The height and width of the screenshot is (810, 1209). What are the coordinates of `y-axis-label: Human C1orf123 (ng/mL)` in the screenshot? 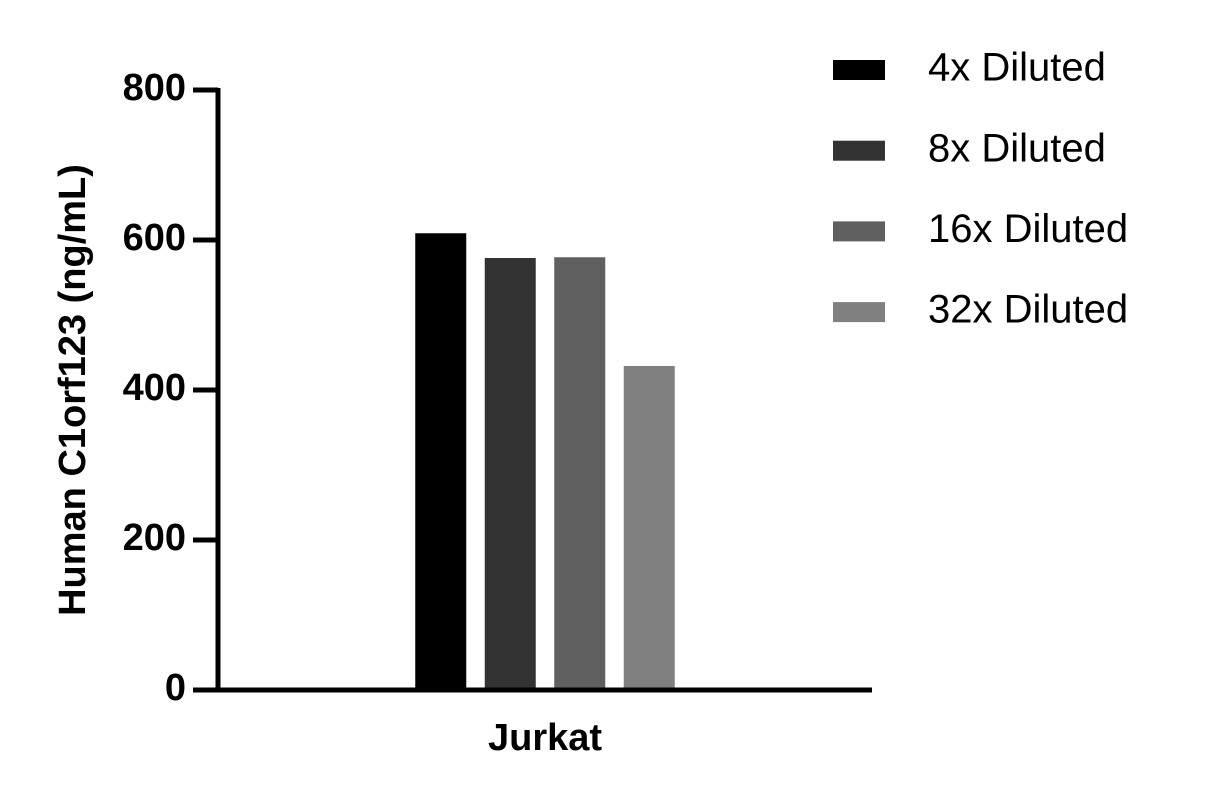 It's located at (73, 390).